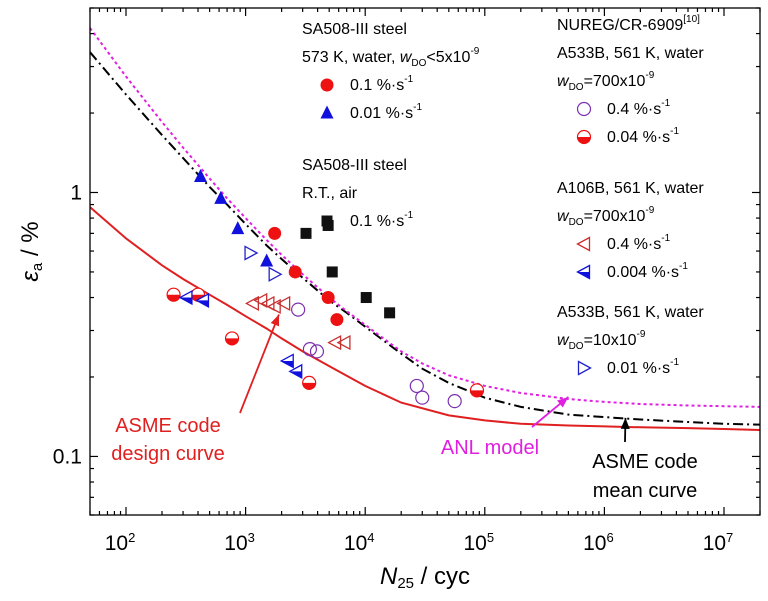 The image size is (768, 601). Describe the element at coordinates (391, 57) in the screenshot. I see `legend-heading: 573 K, water, wDO​<5x10-9​` at that location.